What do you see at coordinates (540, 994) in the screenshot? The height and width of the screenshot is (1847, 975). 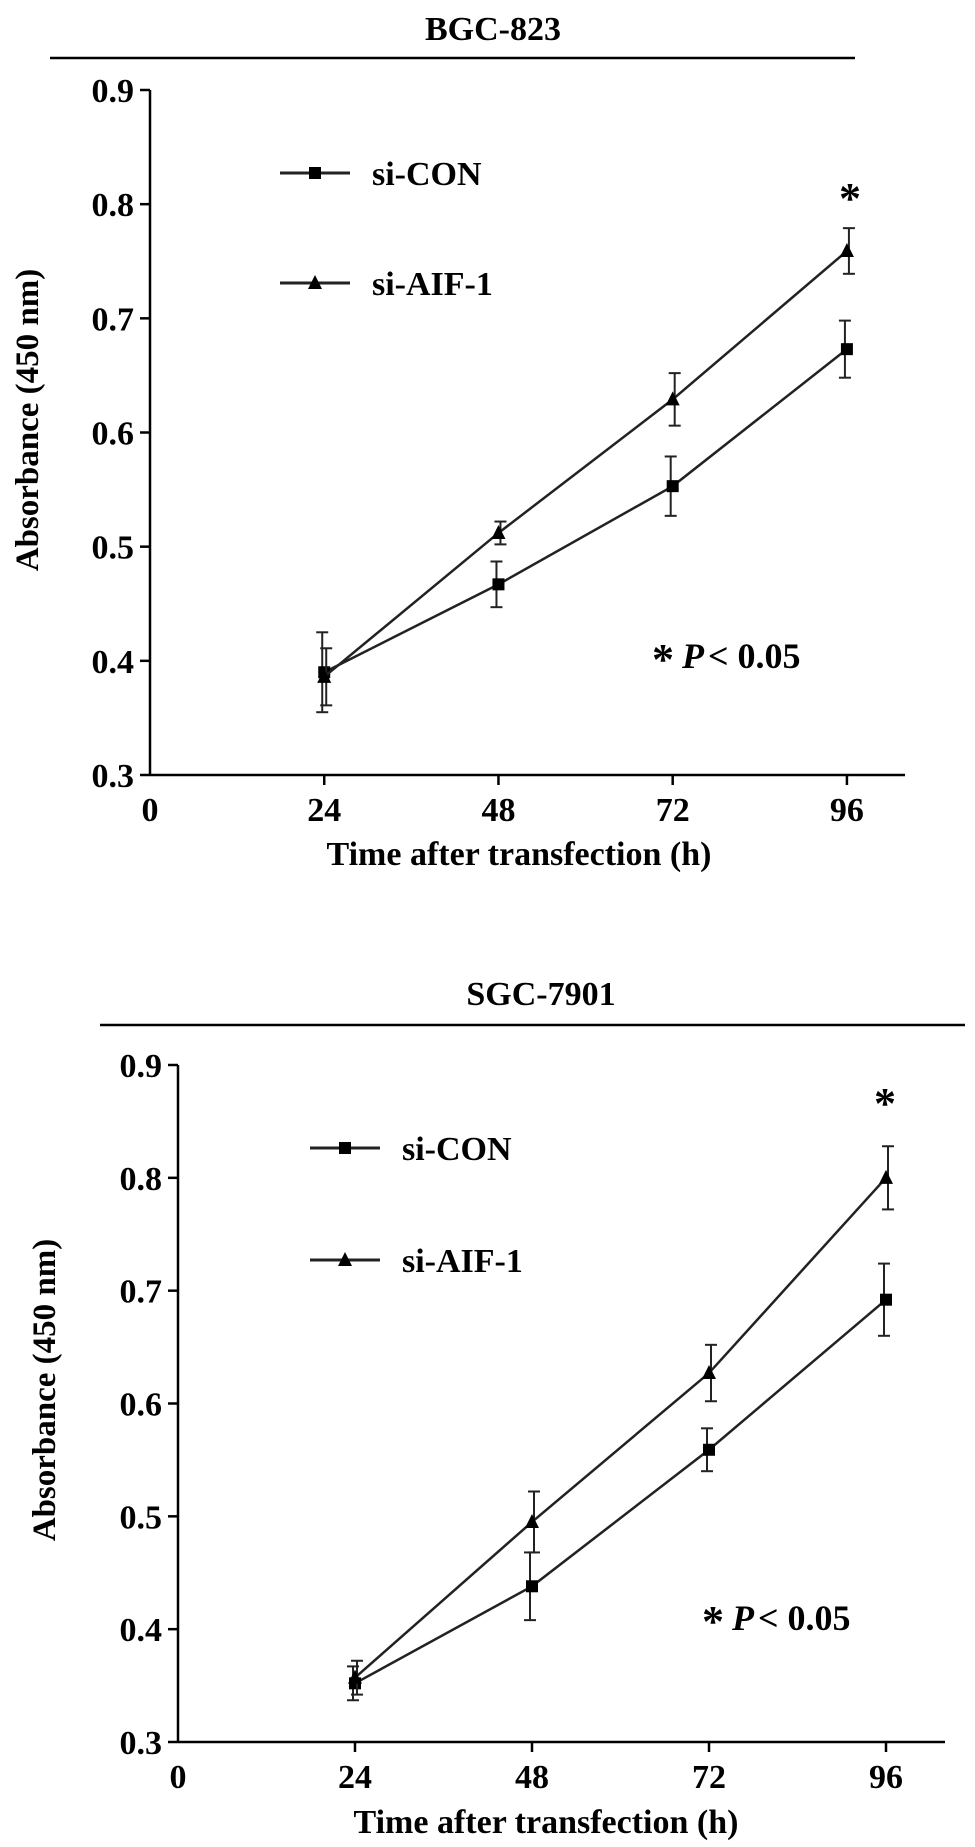 I see `chart-title: SGC-7901` at bounding box center [540, 994].